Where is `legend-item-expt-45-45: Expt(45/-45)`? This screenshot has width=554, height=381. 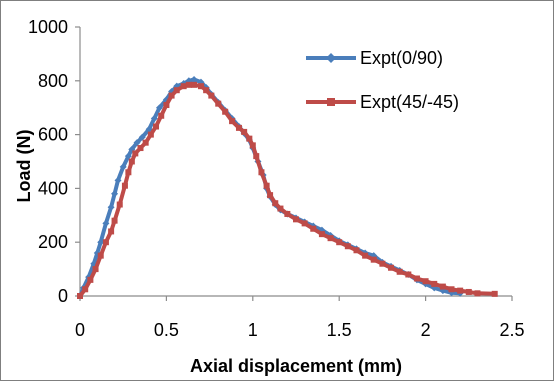
legend-item-expt-45-45: Expt(45/-45) is located at coordinates (382, 102).